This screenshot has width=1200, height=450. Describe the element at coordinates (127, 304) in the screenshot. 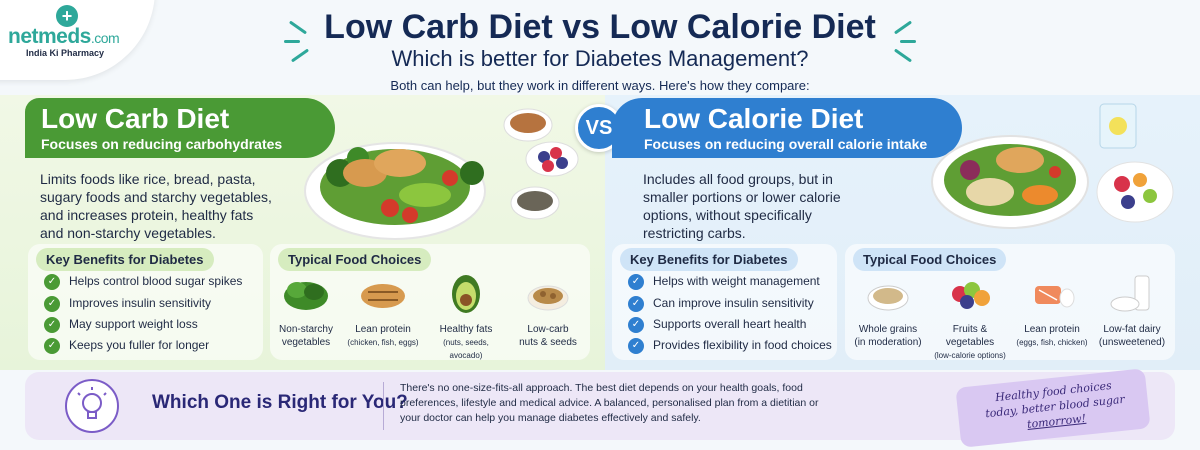

I see `benefit-item: ✓ Improves insulin sensitivity` at that location.